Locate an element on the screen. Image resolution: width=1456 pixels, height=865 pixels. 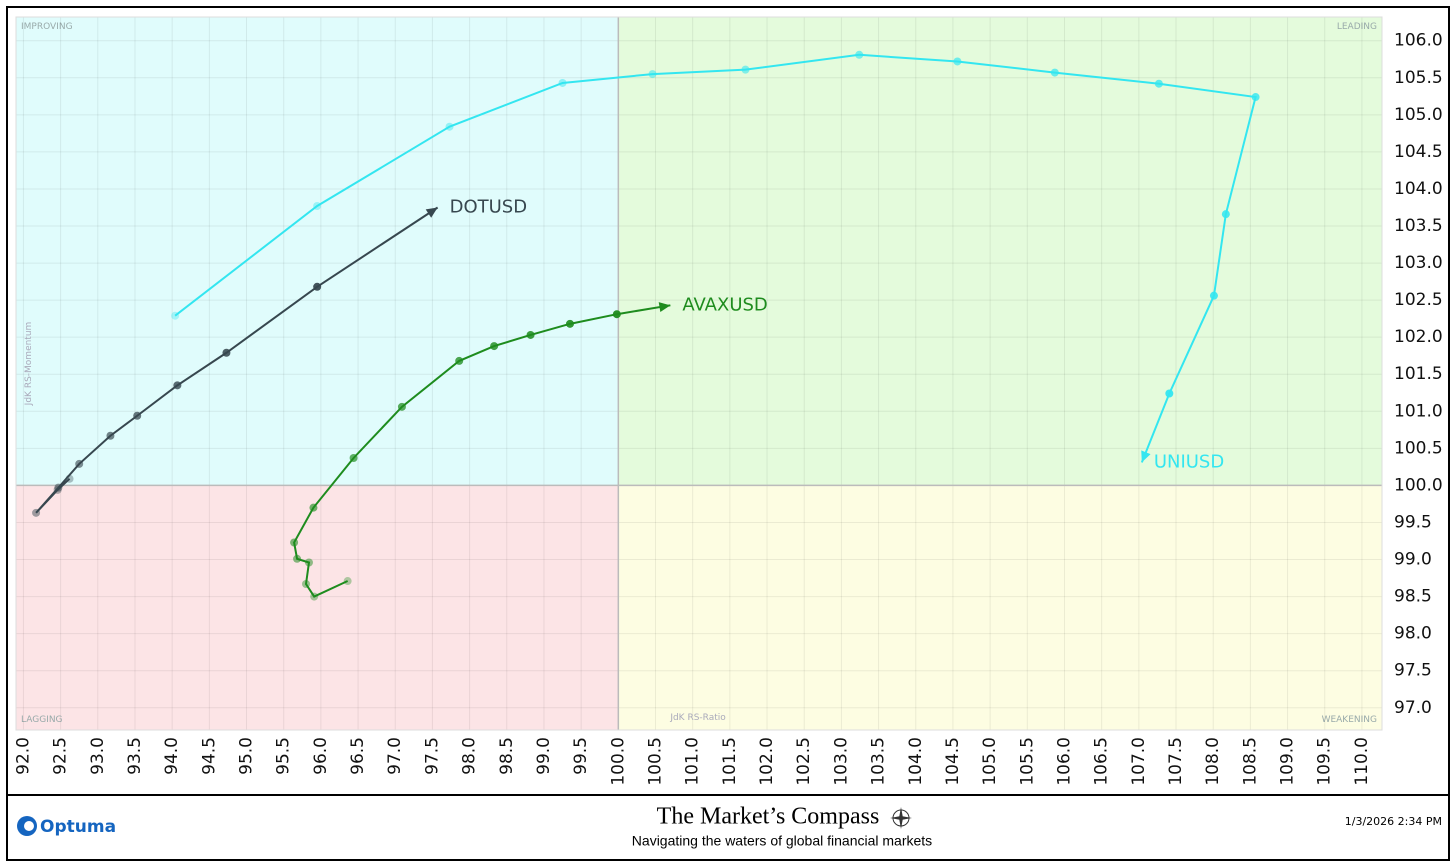
x-tick-label: 97.5 is located at coordinates (432, 756).